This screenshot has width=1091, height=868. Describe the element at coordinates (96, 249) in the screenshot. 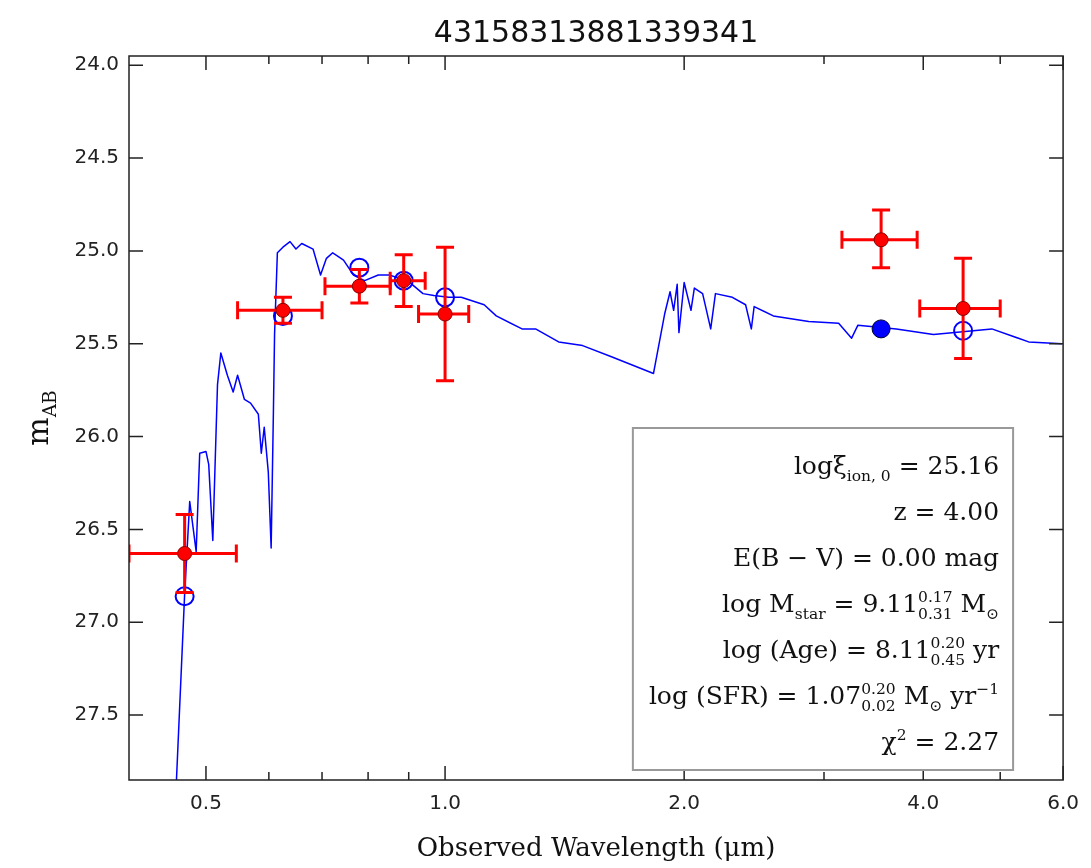

I see `y-tick-label: 25.0` at that location.